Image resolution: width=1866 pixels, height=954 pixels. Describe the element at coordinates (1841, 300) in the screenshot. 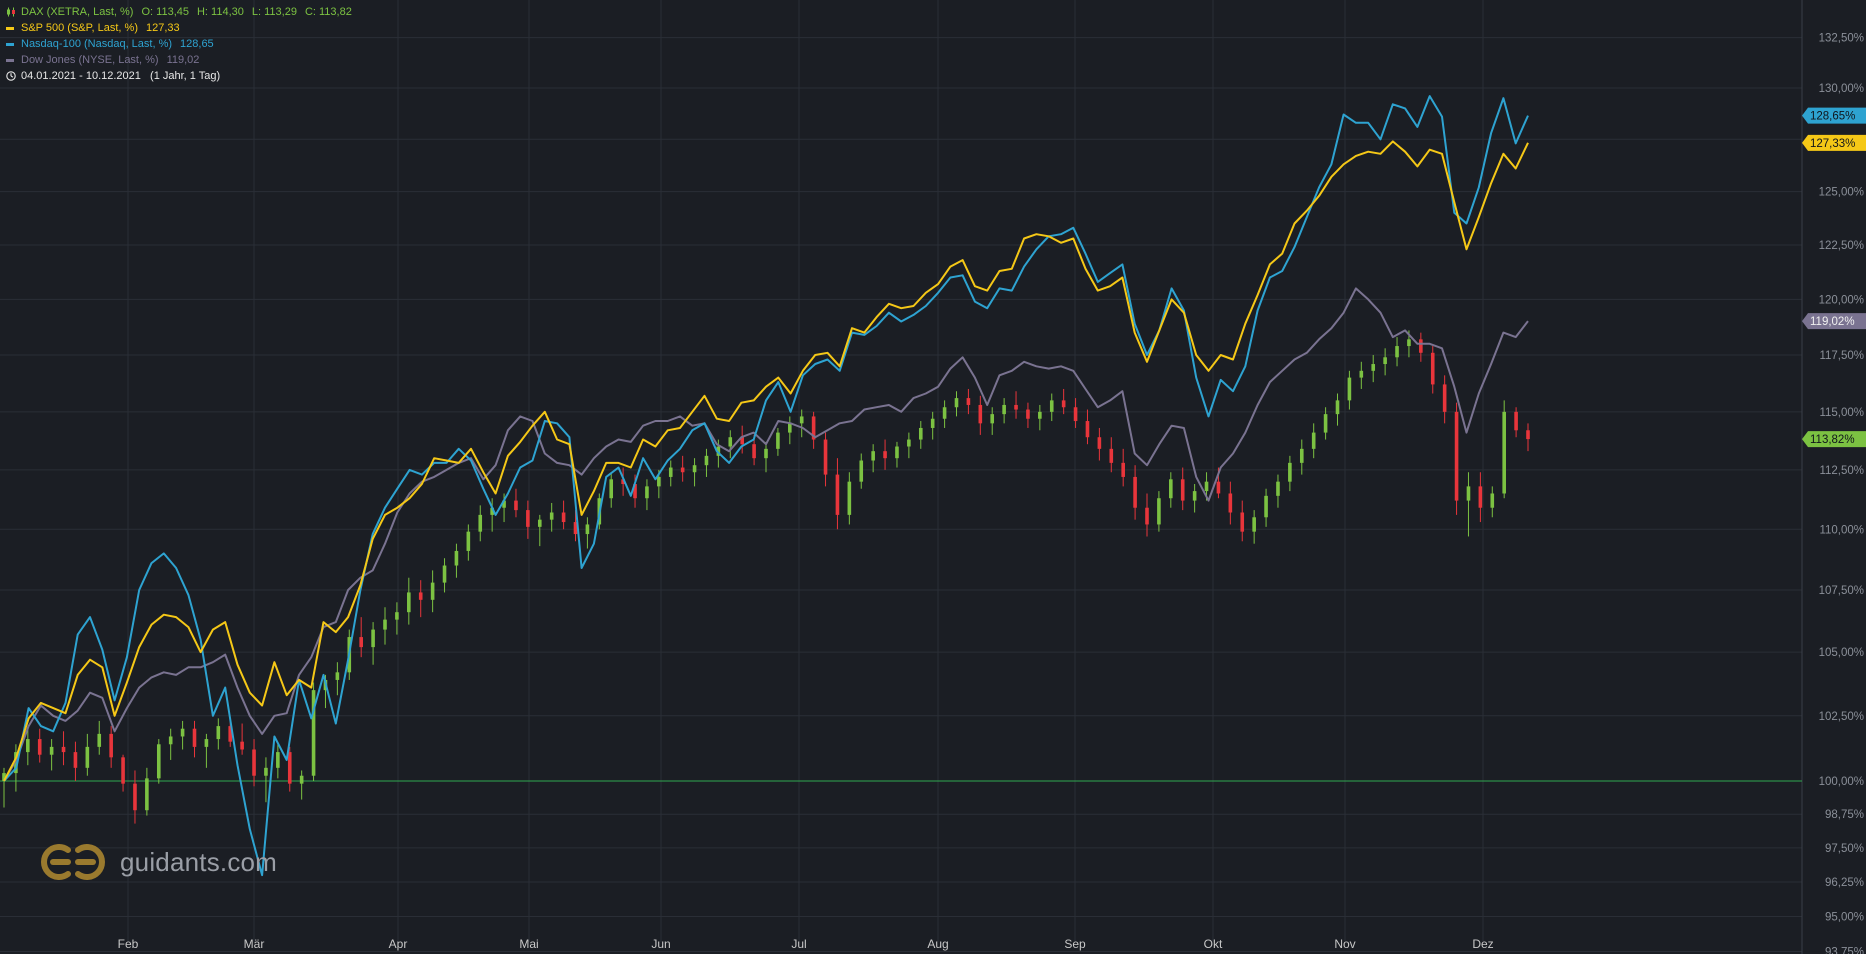

I see `y-tick-label: 120,00%` at that location.